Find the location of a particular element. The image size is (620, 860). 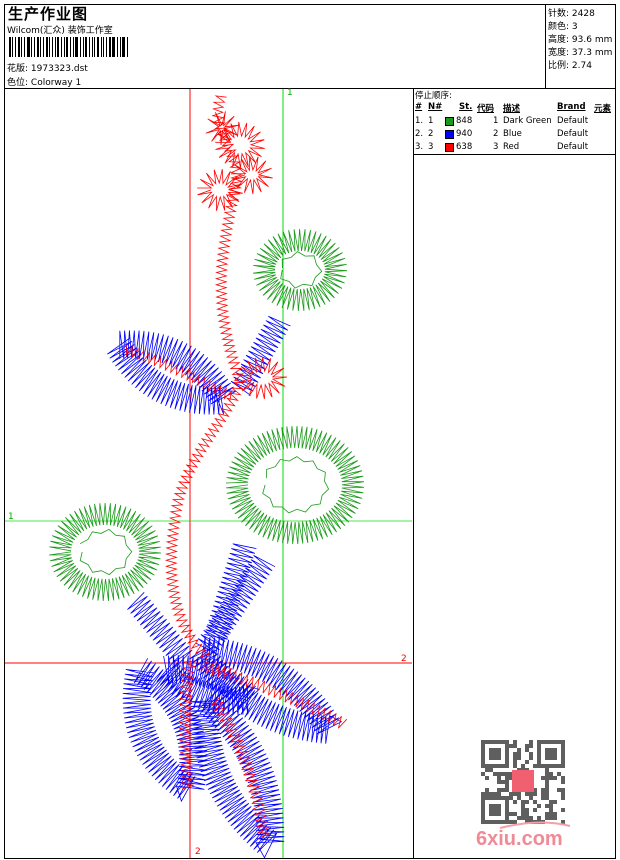

green-axis-label-top: 1 is located at coordinates (290, 93).